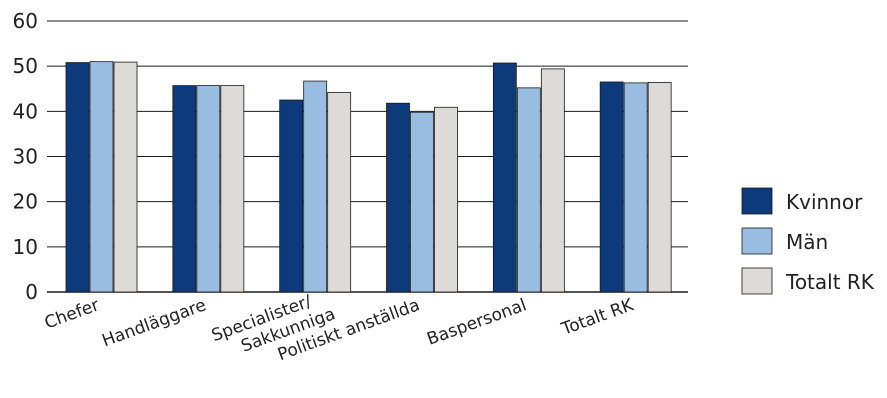  Describe the element at coordinates (273, 325) in the screenshot. I see `x-tick-label: Specialister/Sakkunniga` at that location.